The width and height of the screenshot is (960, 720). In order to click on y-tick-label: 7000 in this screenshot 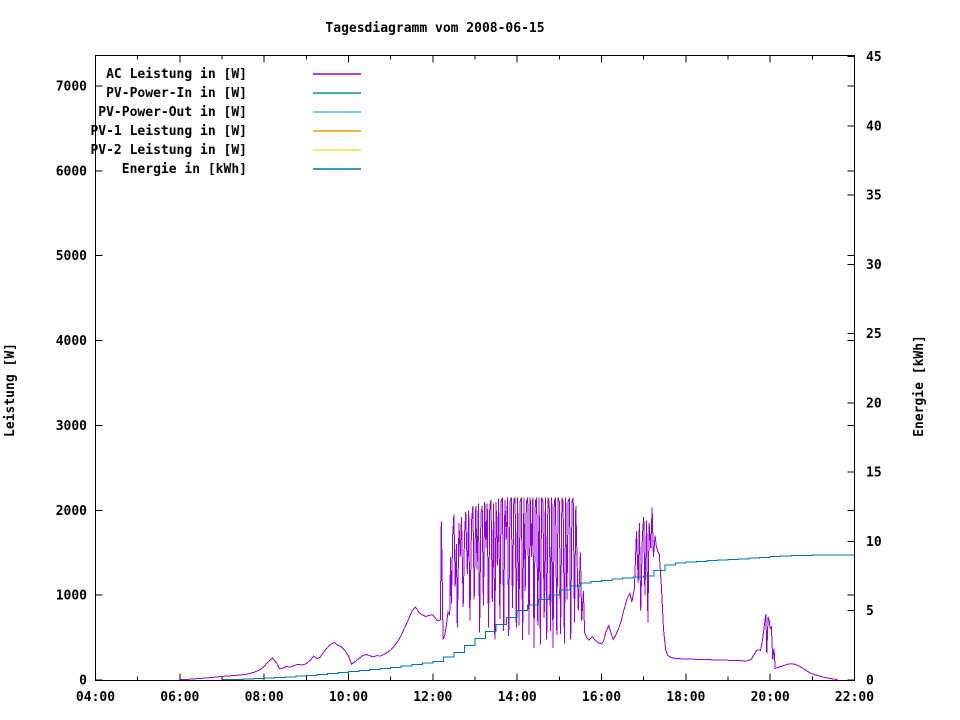, I will do `click(71, 87)`.